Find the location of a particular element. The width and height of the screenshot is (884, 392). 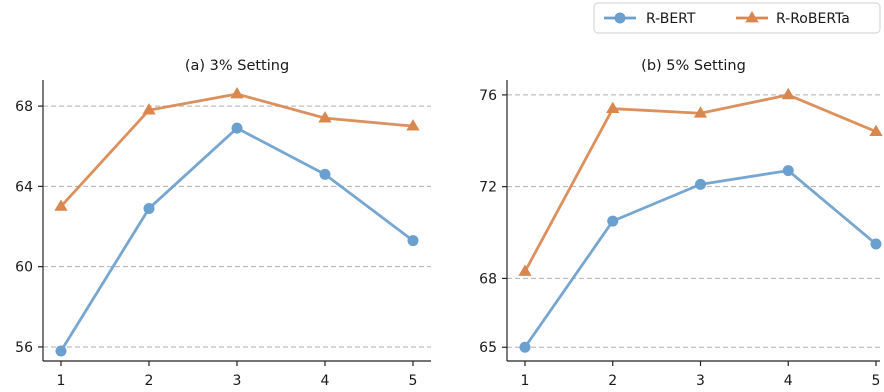

series-line is located at coordinates (237, 150).